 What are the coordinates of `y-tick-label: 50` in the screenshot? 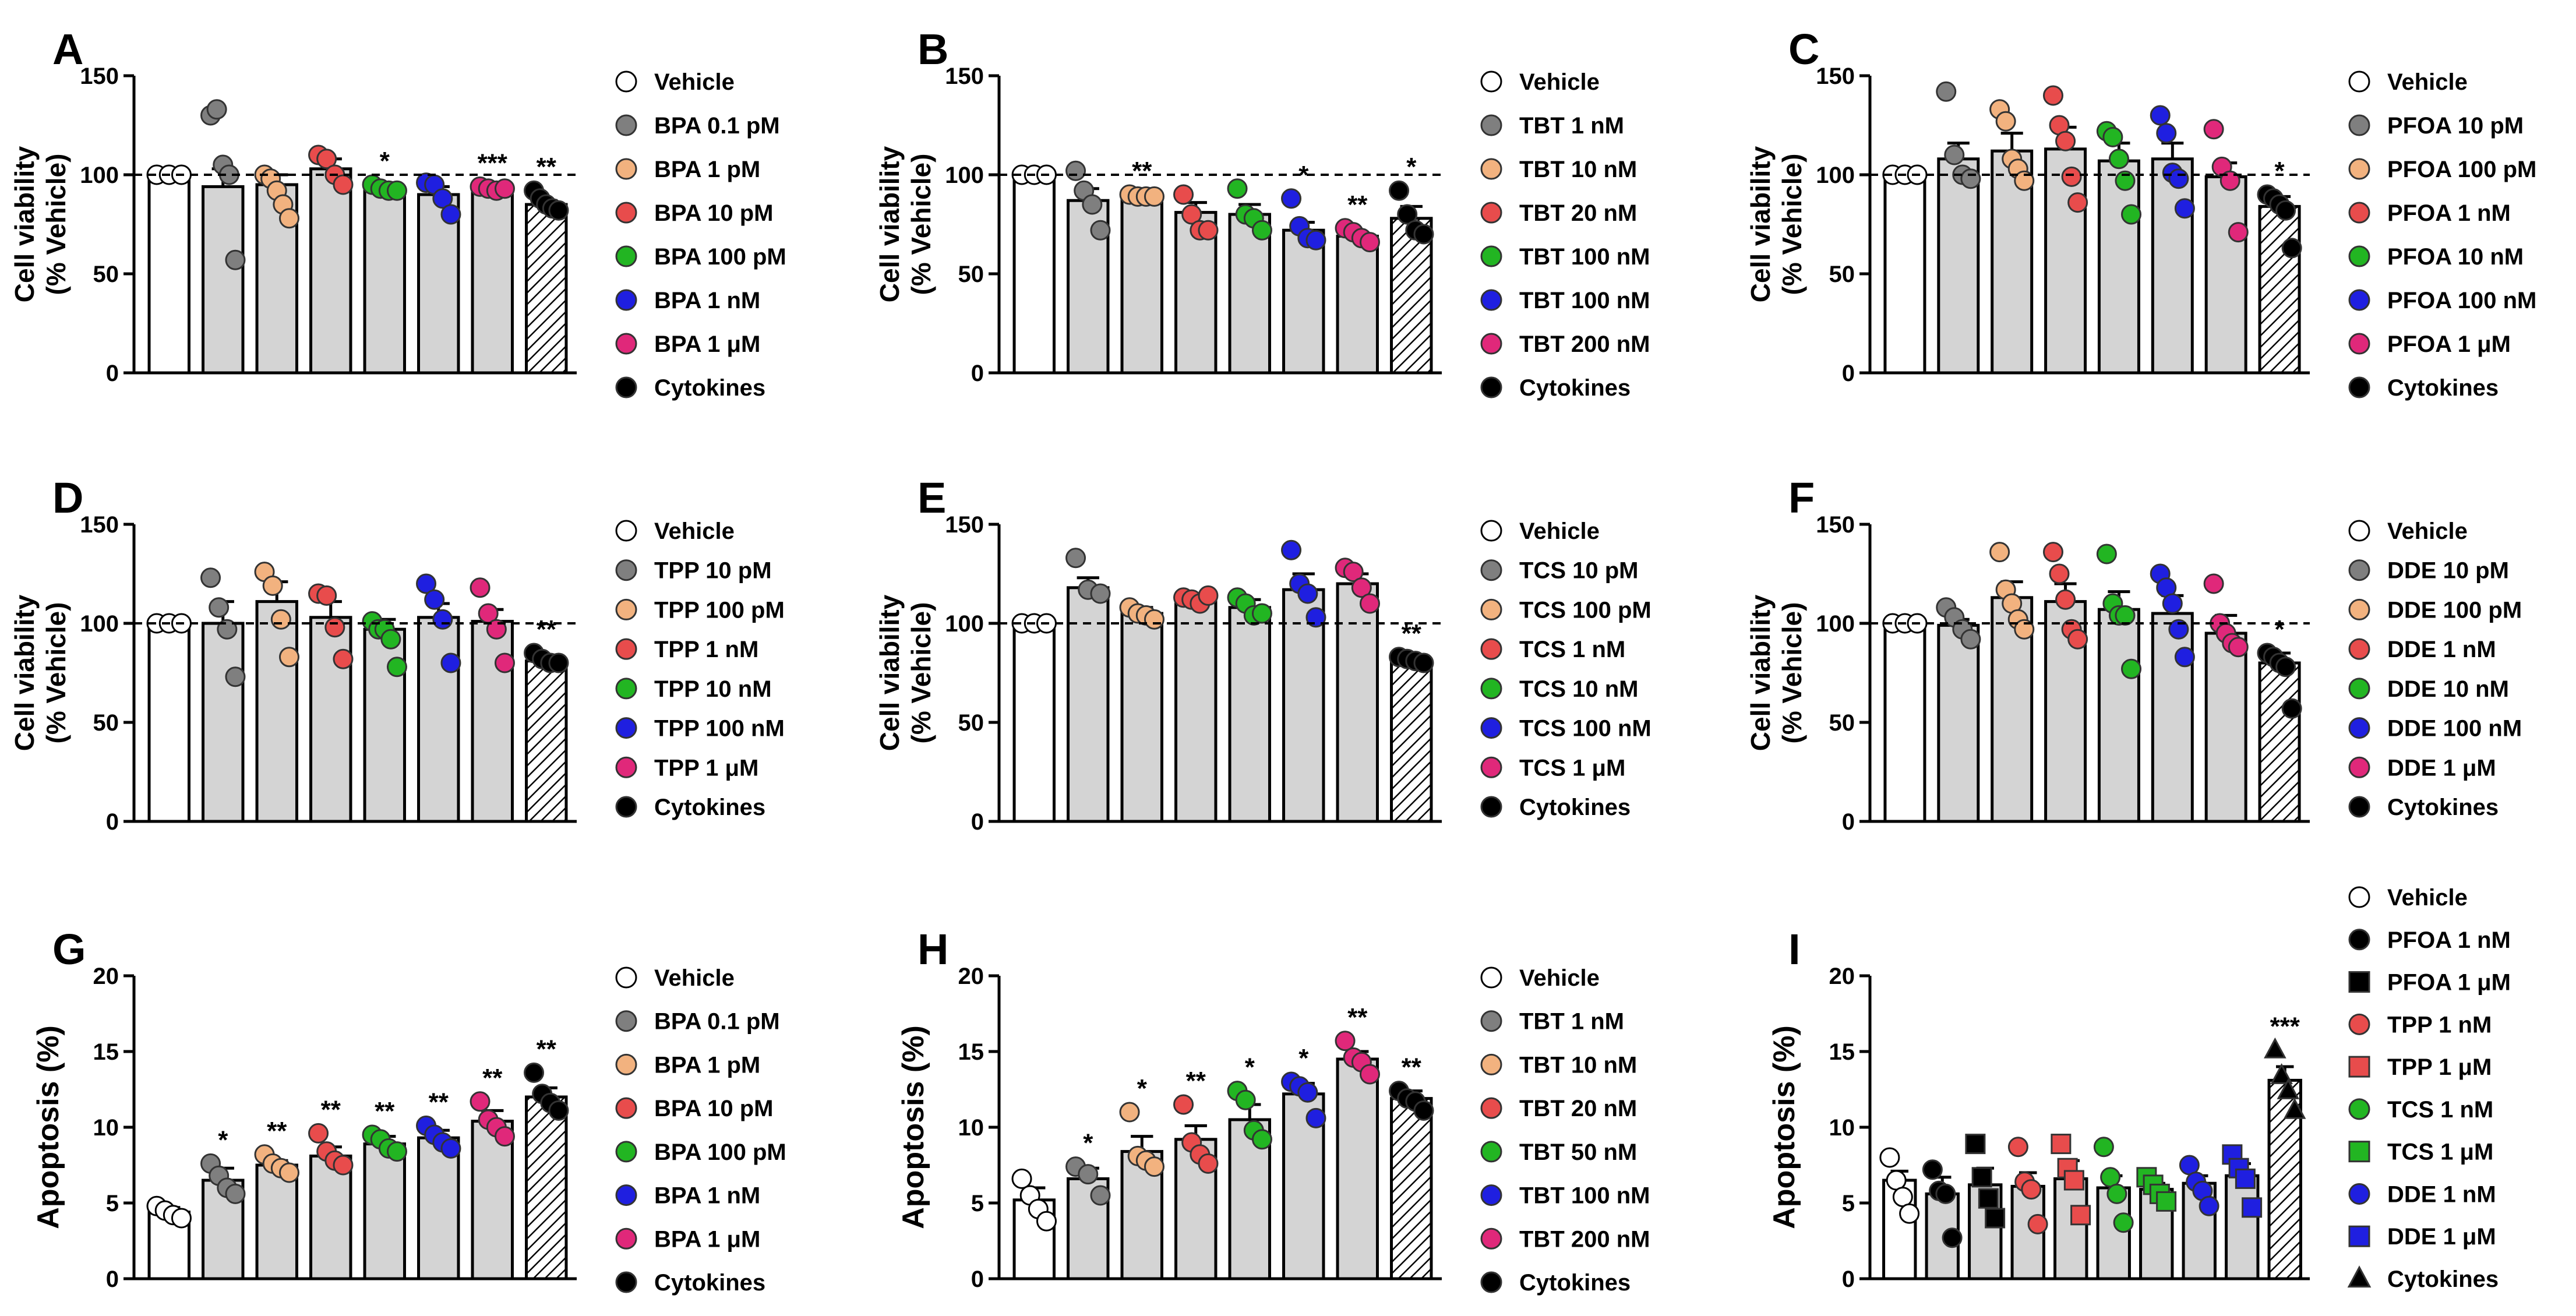 It's located at (106, 274).